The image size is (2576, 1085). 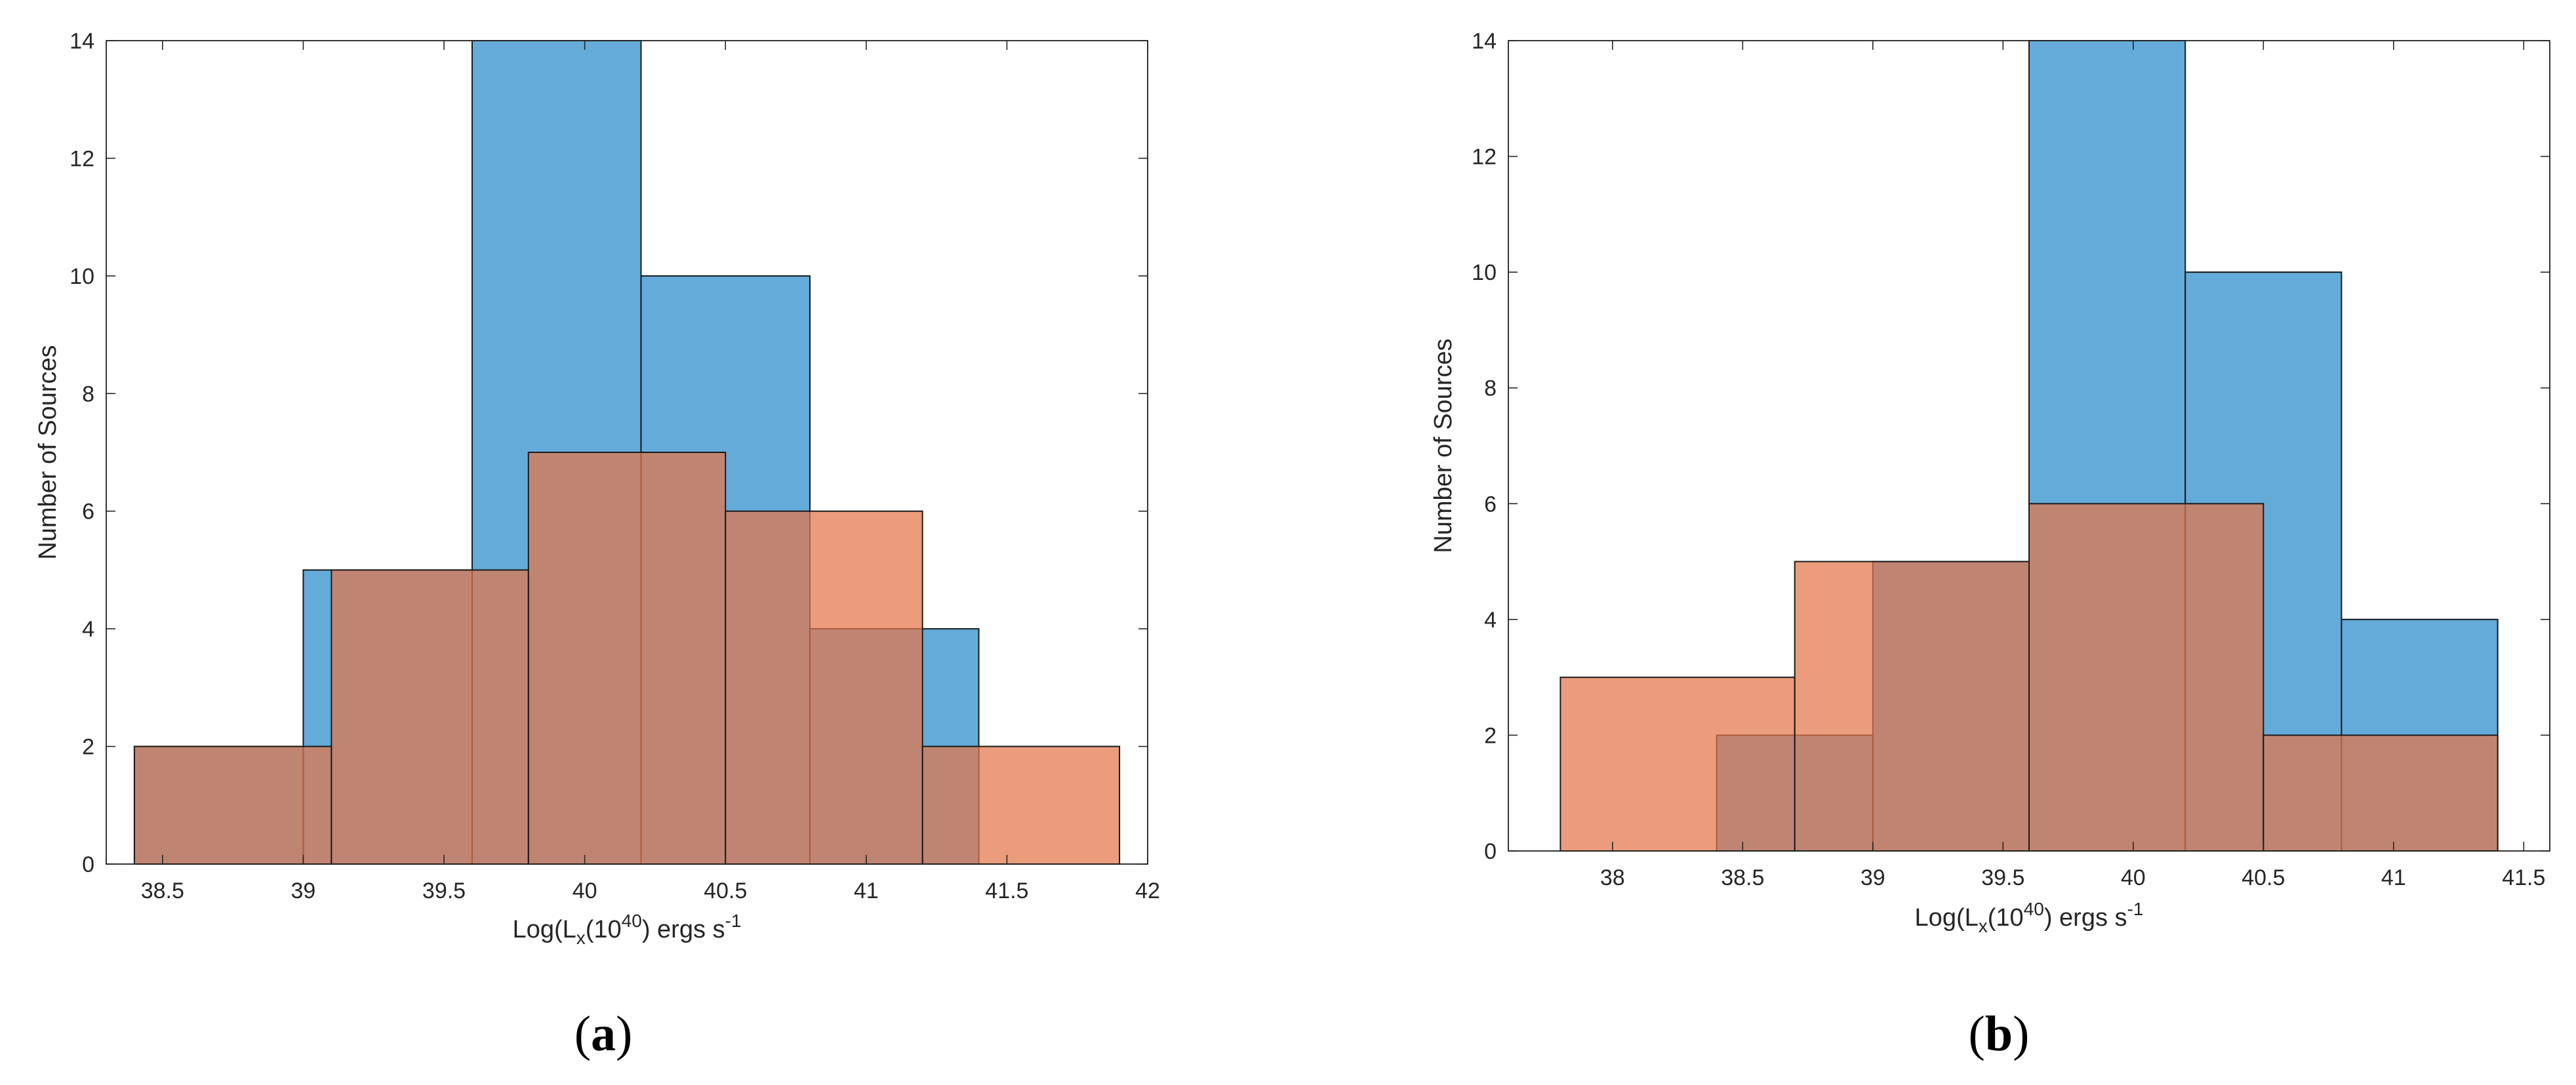 What do you see at coordinates (1147, 890) in the screenshot?
I see `x-tick-label: 42` at bounding box center [1147, 890].